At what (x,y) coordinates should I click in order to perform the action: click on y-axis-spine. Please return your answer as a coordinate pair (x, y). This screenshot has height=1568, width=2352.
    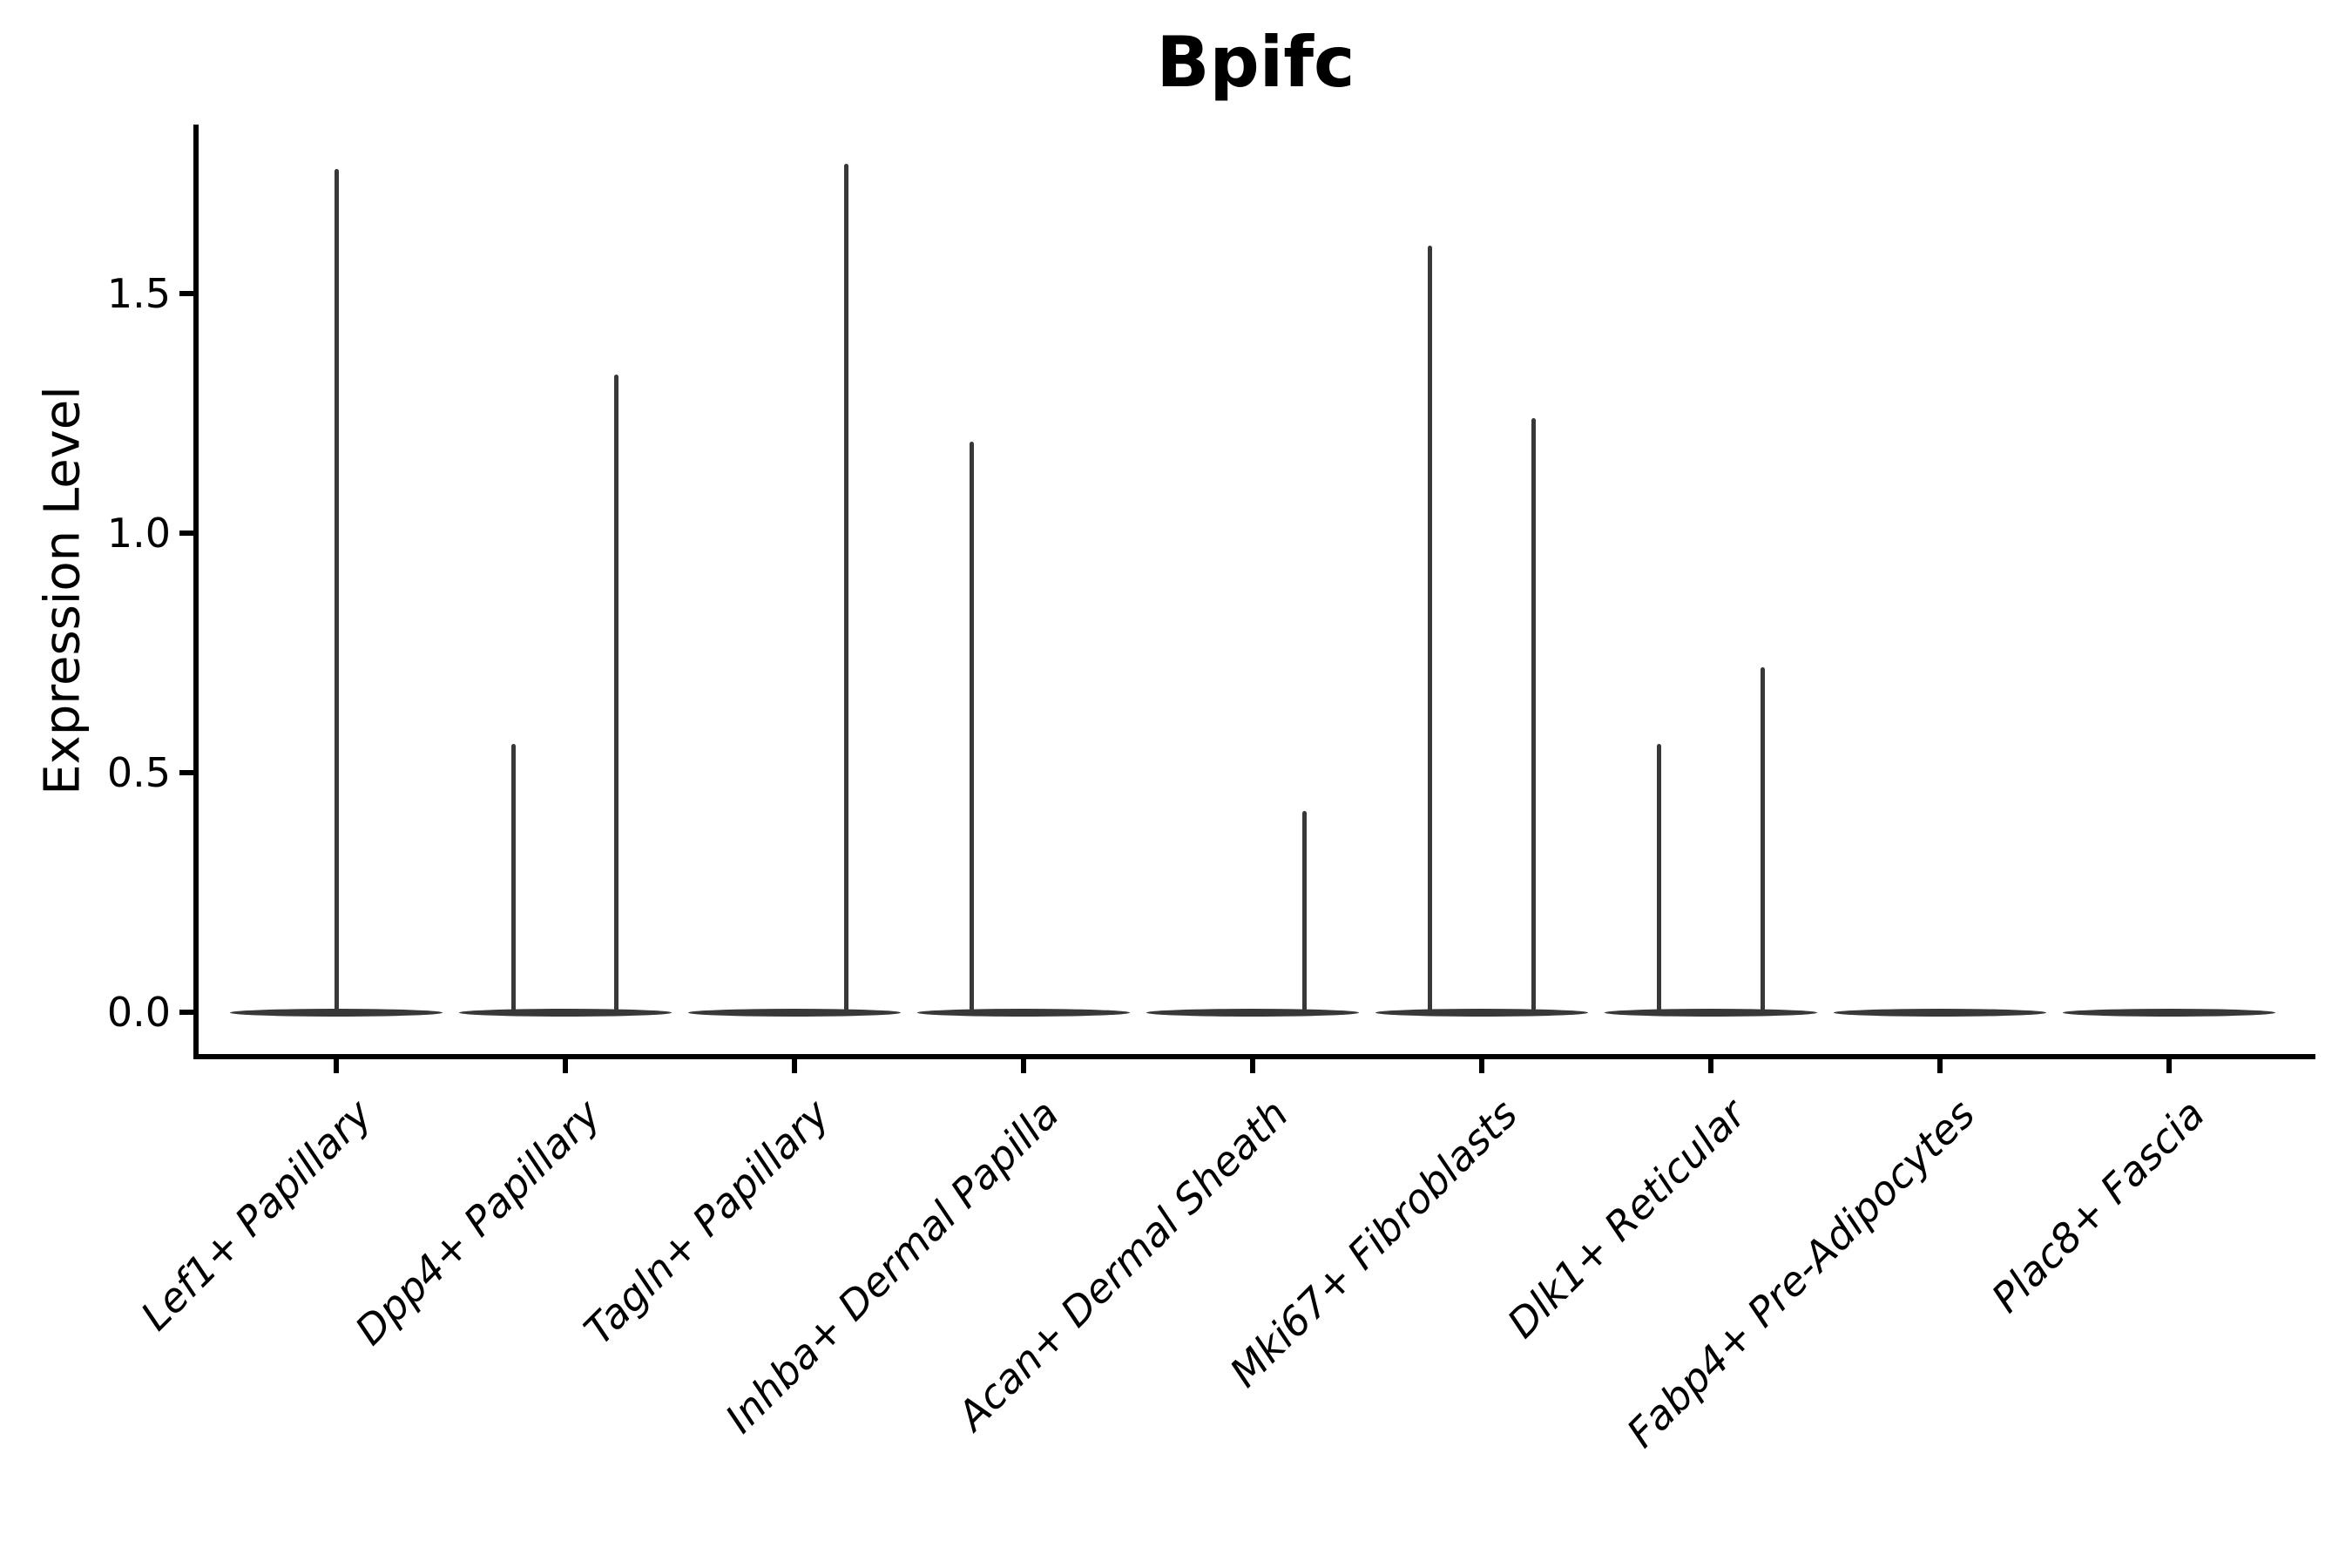
    Looking at the image, I should click on (196, 592).